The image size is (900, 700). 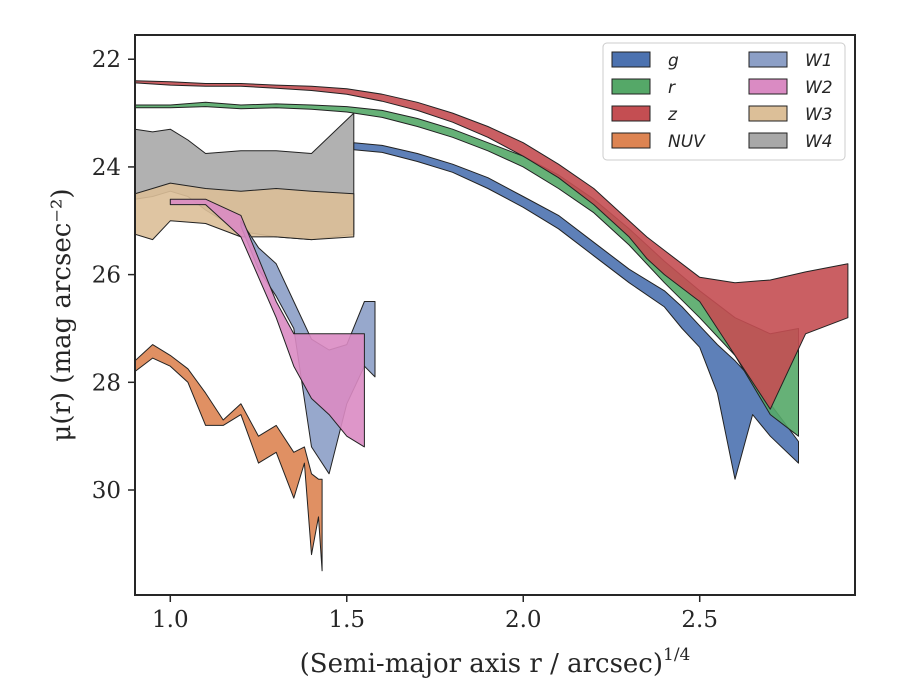 I want to click on x-tick-label: 1.5, so click(x=346, y=620).